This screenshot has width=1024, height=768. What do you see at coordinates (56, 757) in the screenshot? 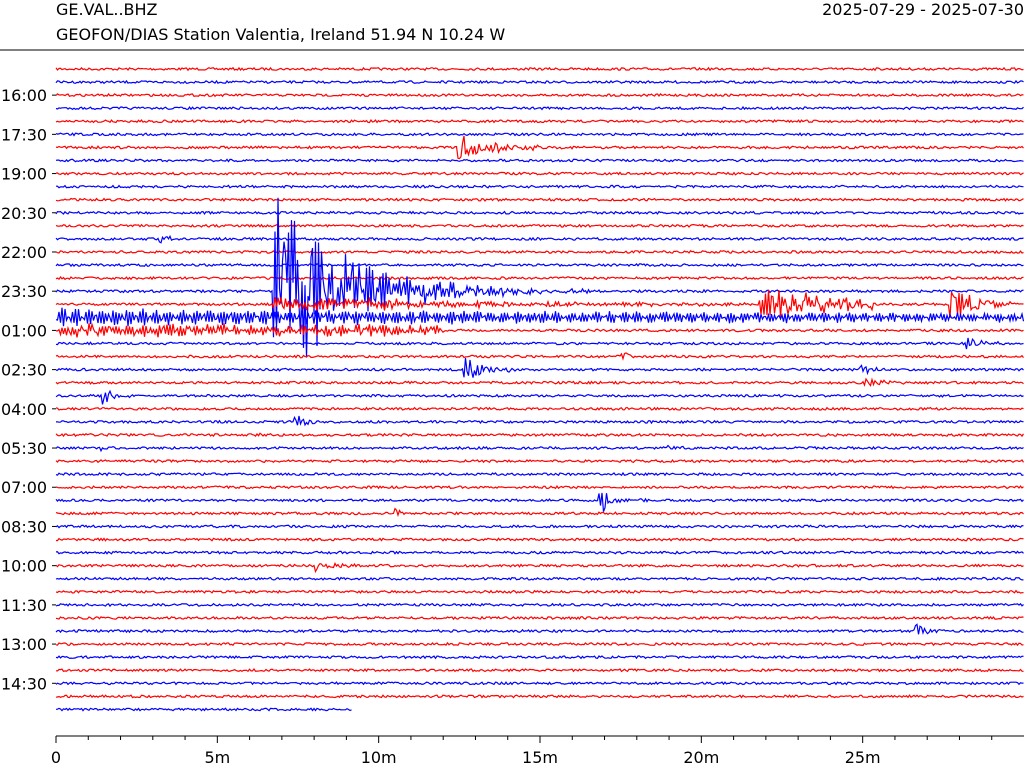
I see `x-tick-label-0: 0` at bounding box center [56, 757].